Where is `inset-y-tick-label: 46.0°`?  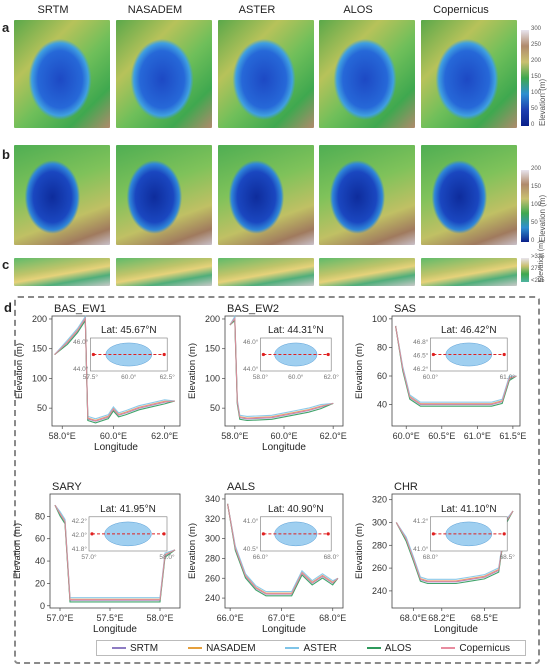
inset-y-tick-label: 46.0° is located at coordinates (251, 342).